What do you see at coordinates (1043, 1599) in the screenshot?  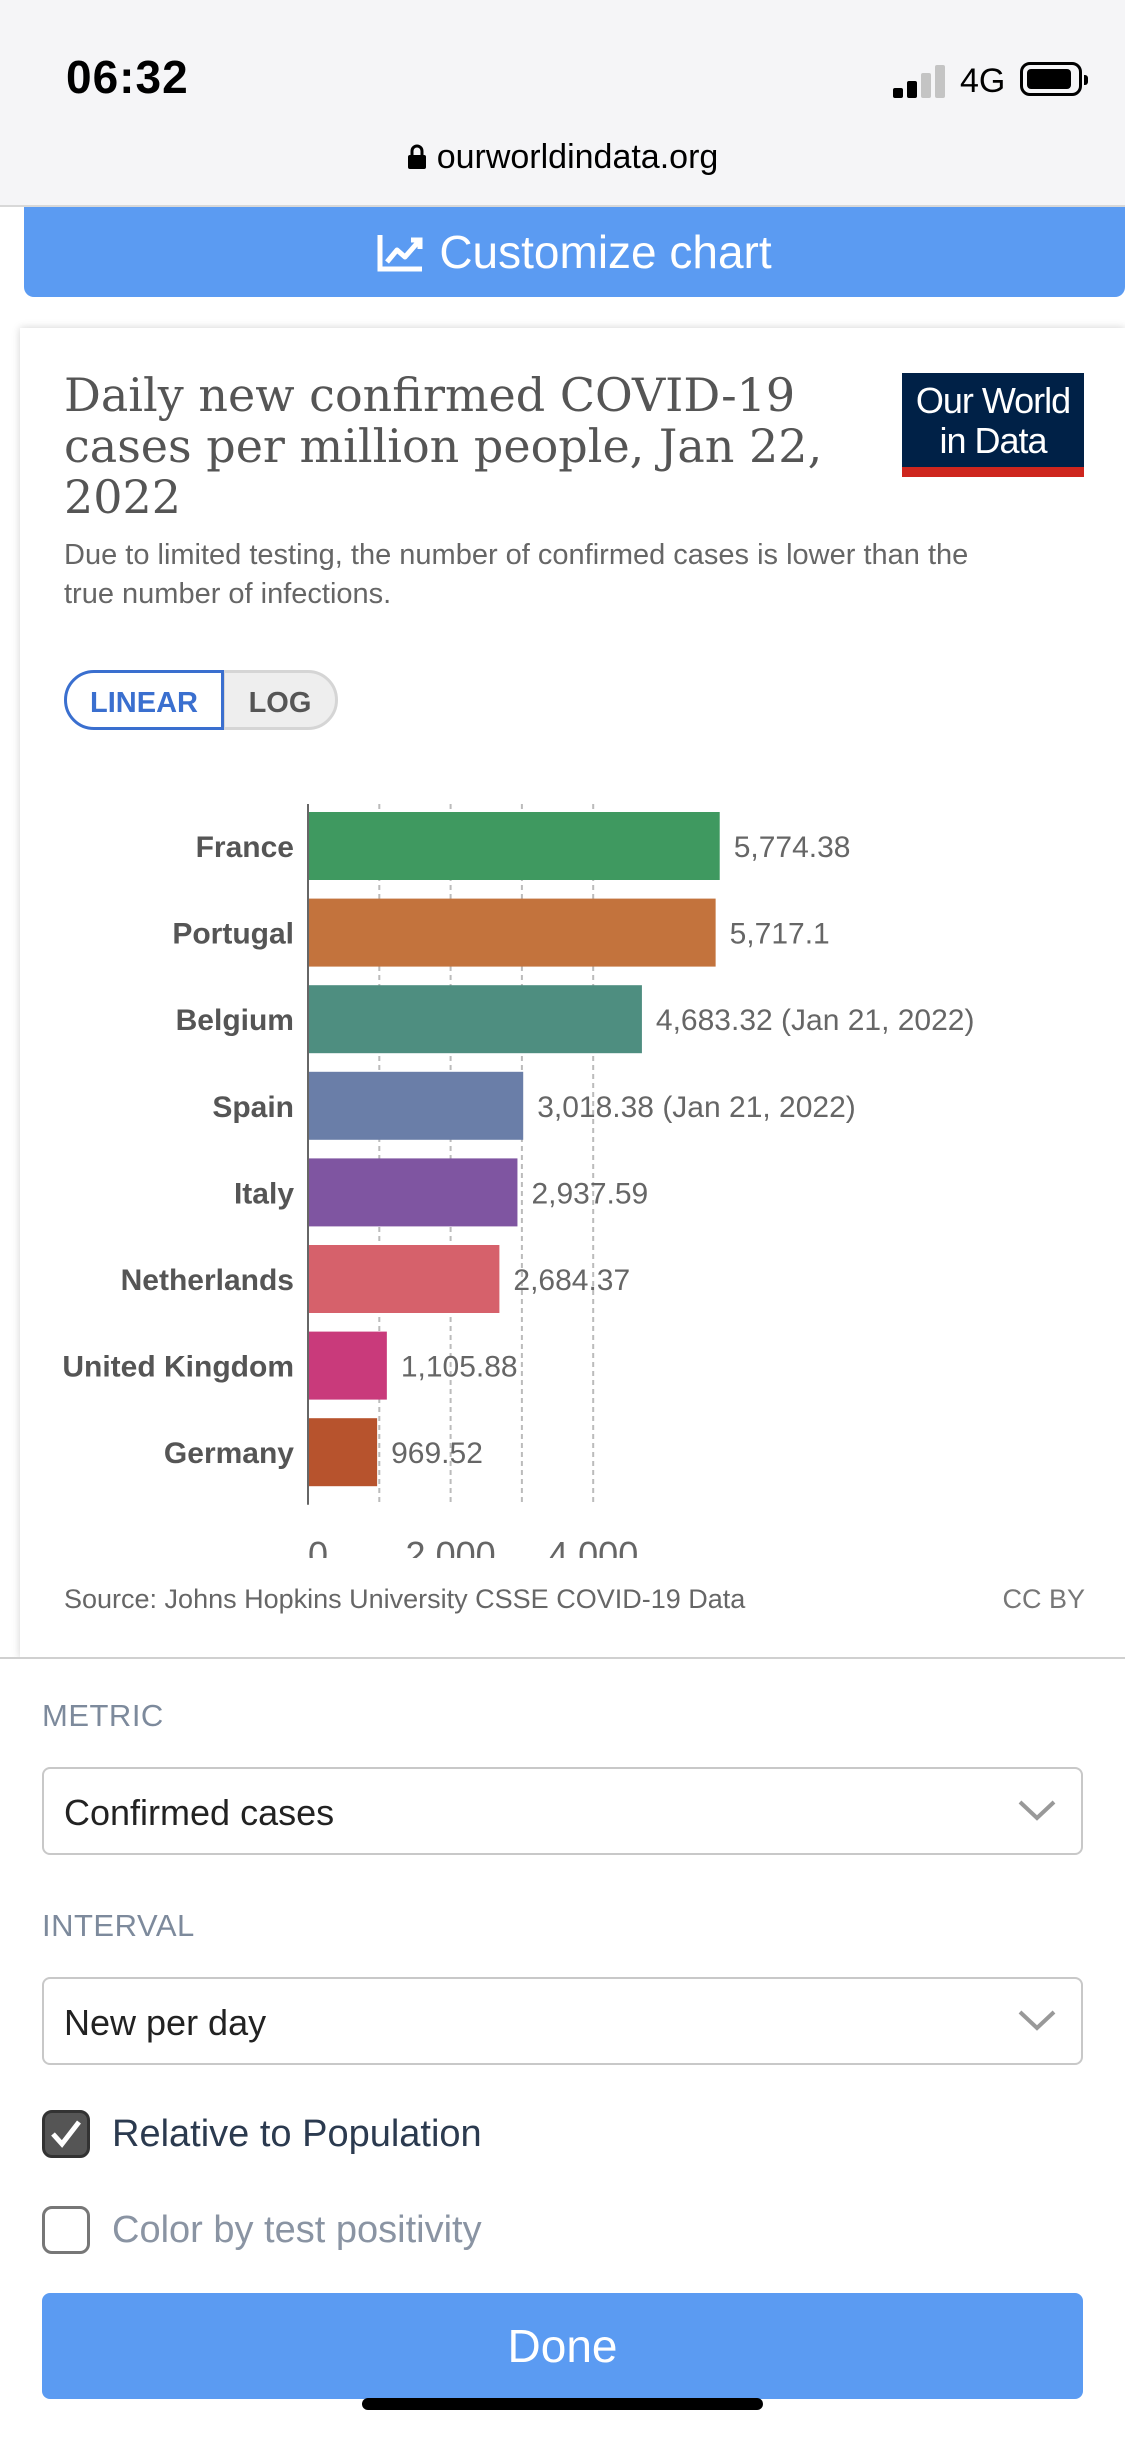 I see `chart-license: CC BY` at bounding box center [1043, 1599].